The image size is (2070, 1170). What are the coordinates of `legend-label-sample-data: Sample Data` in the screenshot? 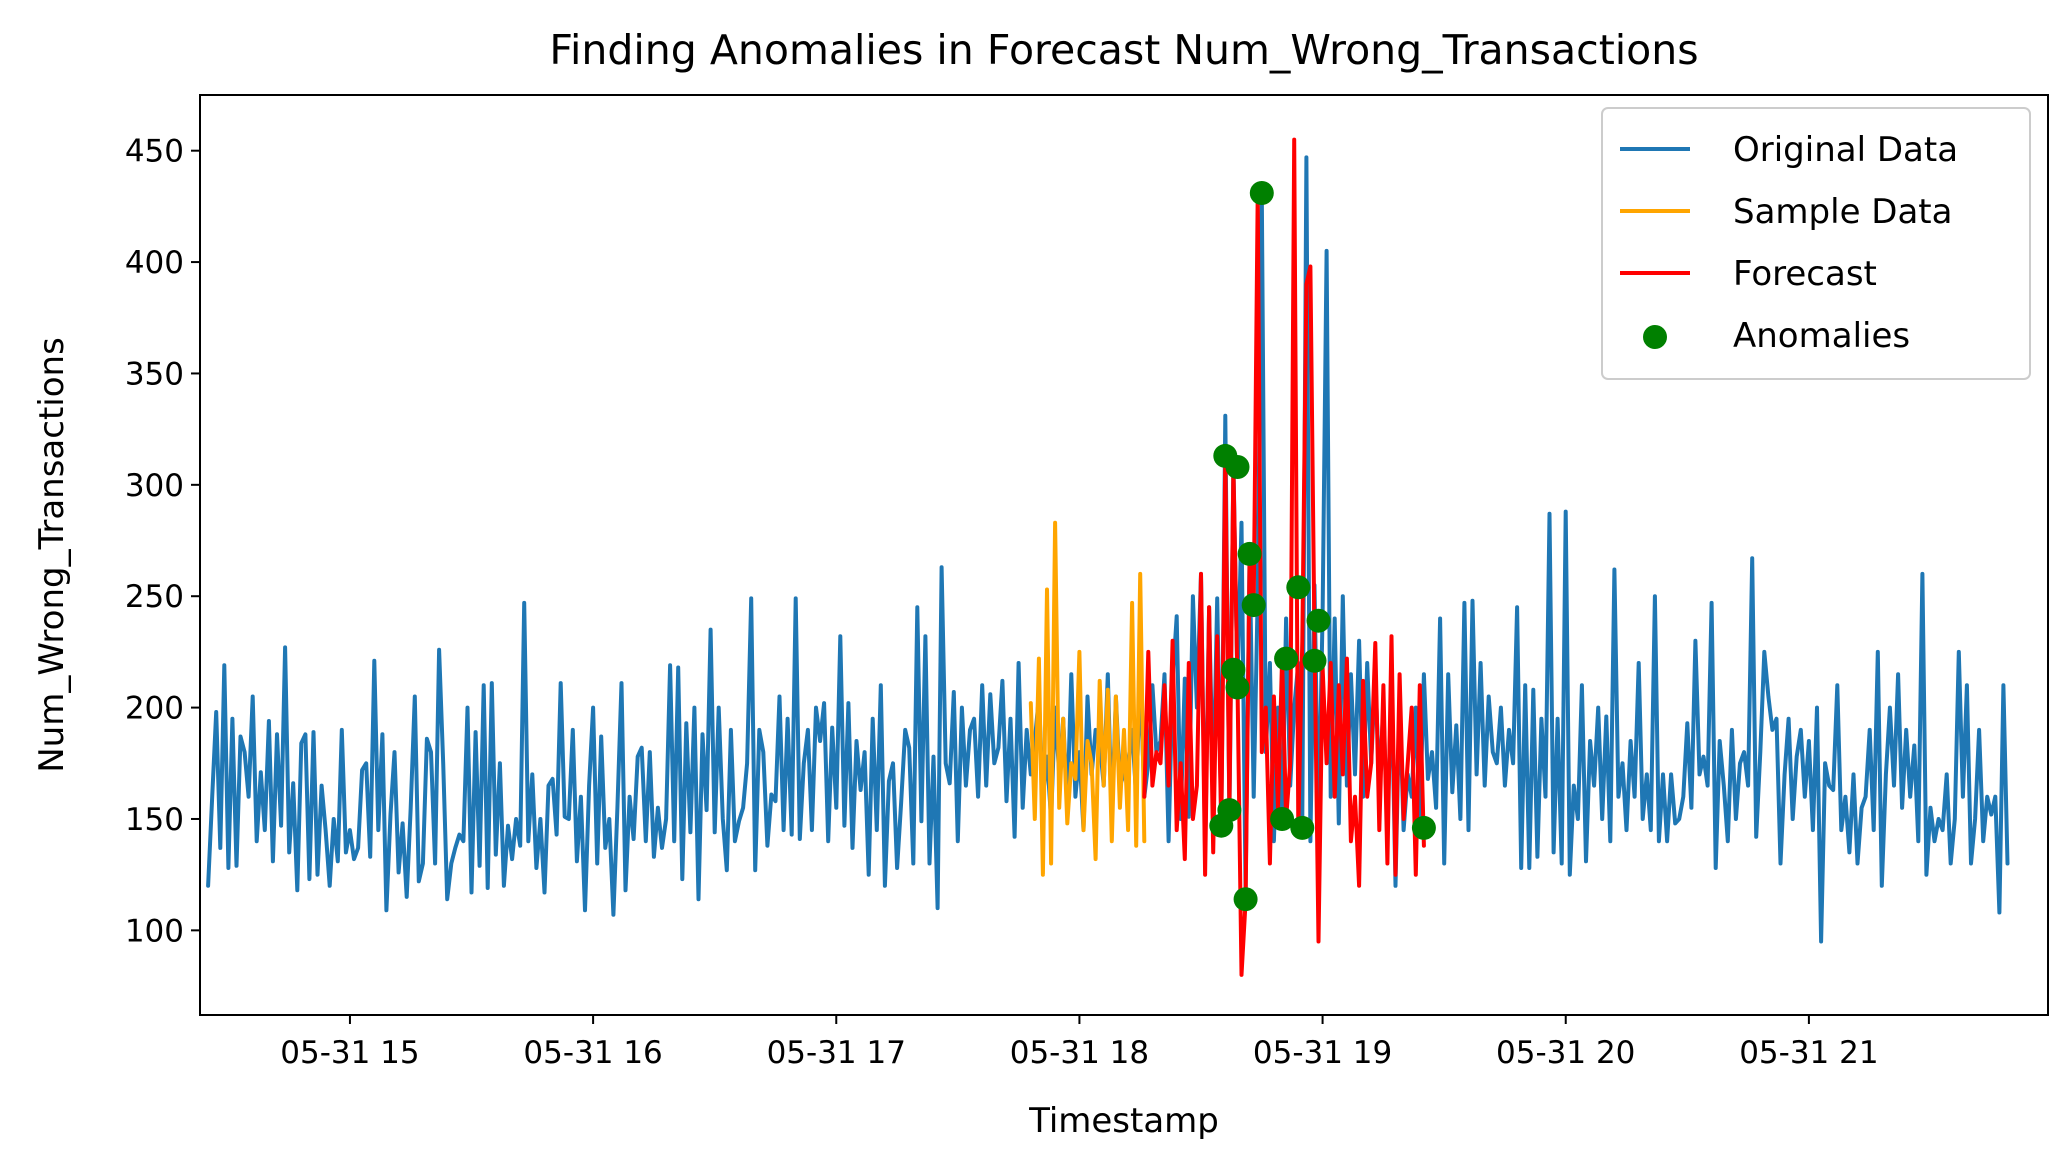 It's located at (1842, 212).